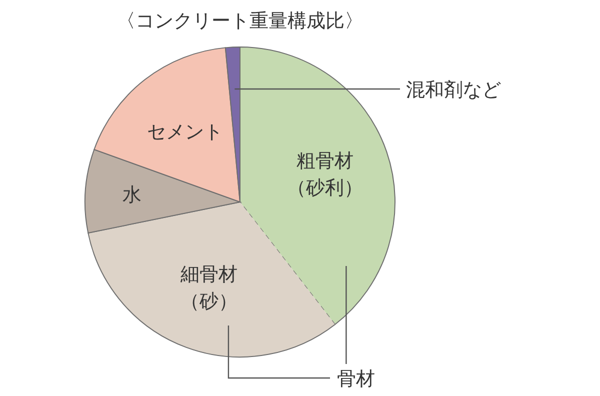 The width and height of the screenshot is (600, 396). Describe the element at coordinates (325, 174) in the screenshot. I see `slice-label: 粗骨材（砂利）` at that location.